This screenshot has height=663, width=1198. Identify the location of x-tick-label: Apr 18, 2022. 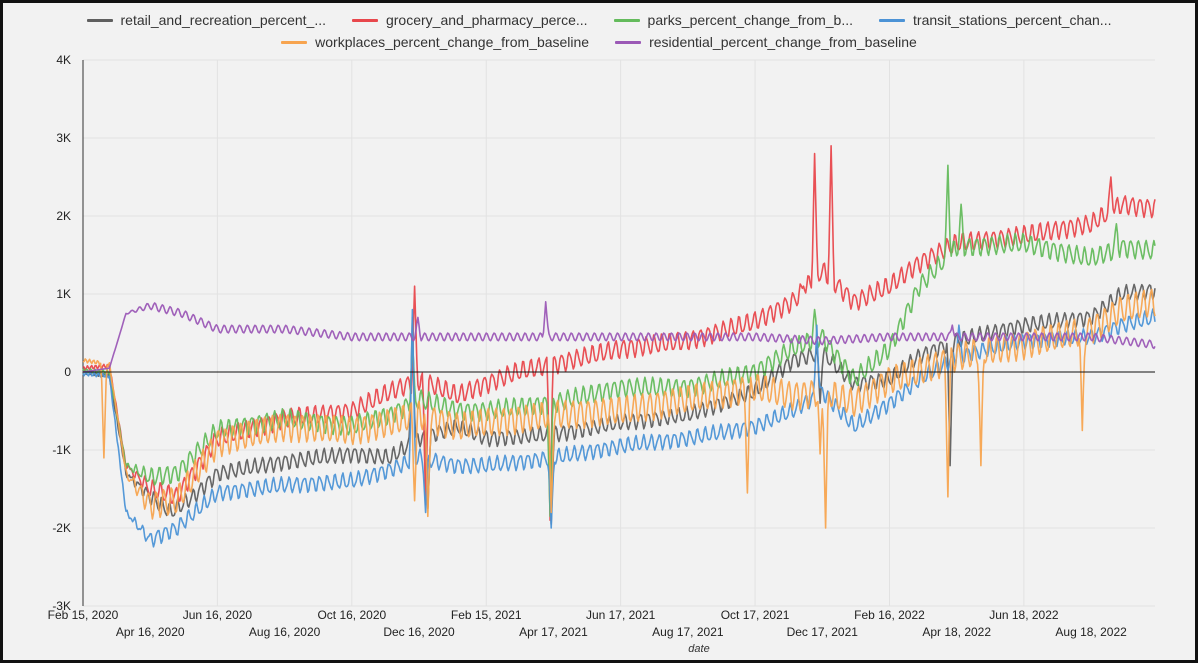
(956, 632).